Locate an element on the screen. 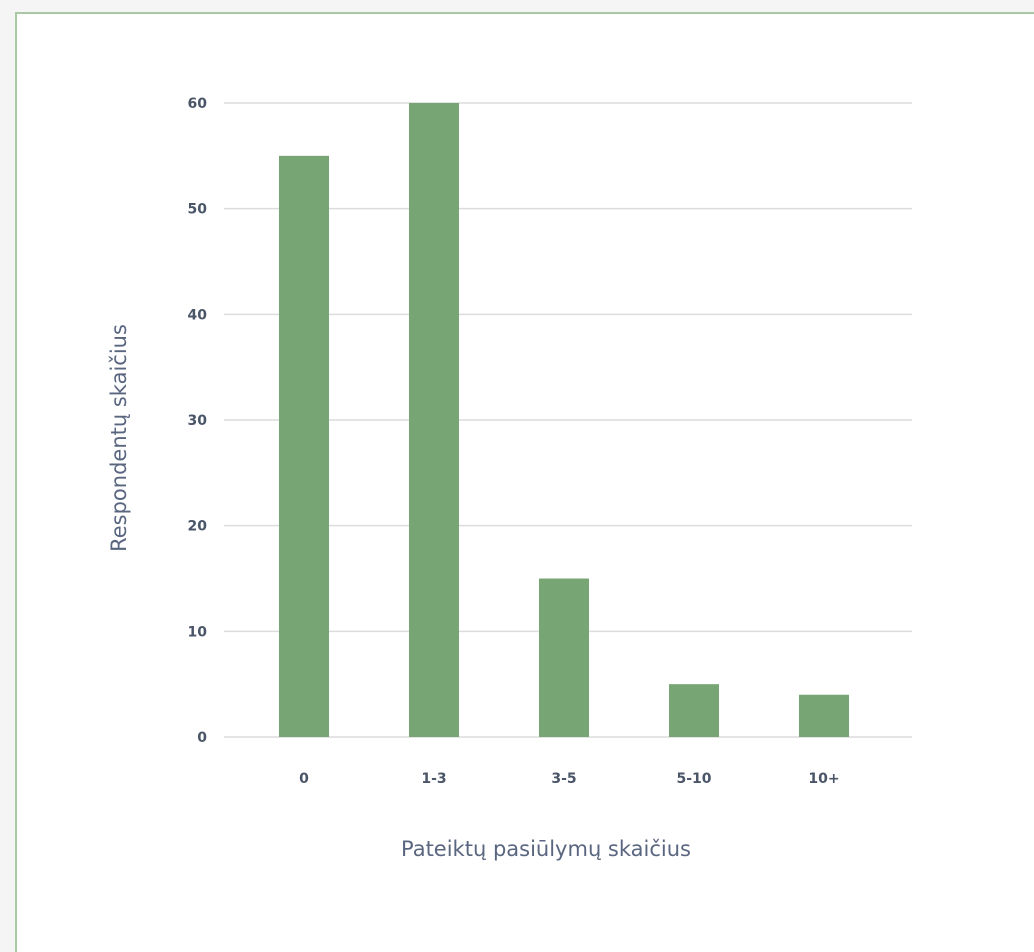 The height and width of the screenshot is (952, 1034). y-tick-label: 30 is located at coordinates (198, 421).